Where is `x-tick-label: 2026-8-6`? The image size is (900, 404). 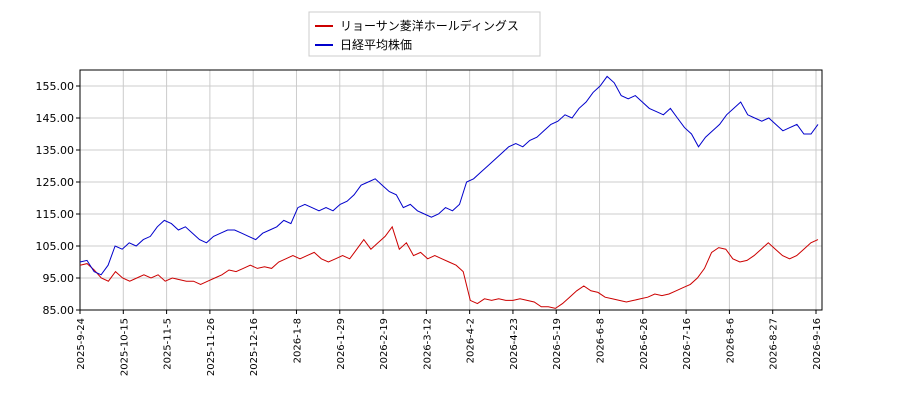 x-tick-label: 2026-8-6 is located at coordinates (730, 340).